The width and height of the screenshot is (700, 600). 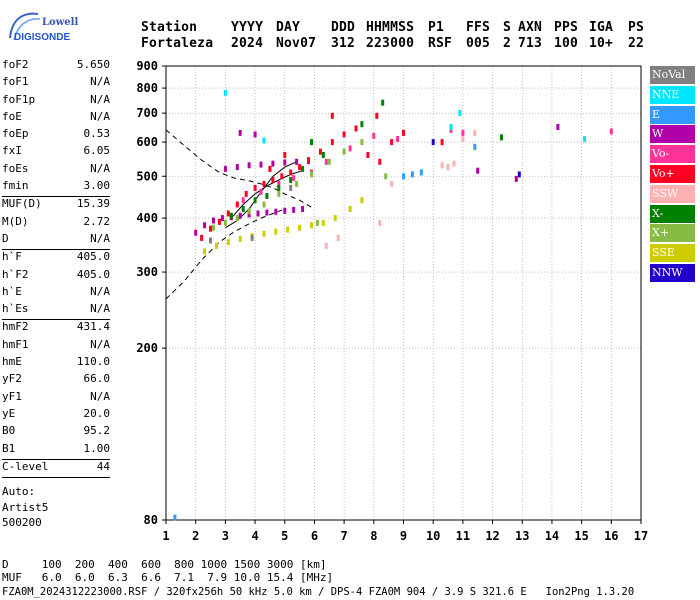 What do you see at coordinates (56, 66) in the screenshot?
I see `param-row: foF2 5.650` at bounding box center [56, 66].